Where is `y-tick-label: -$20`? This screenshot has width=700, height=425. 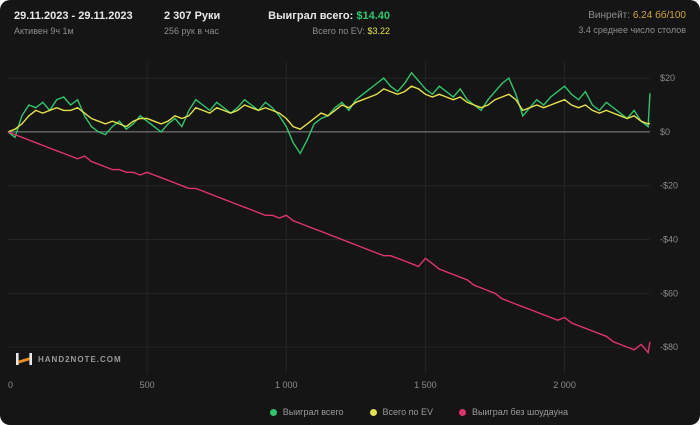 y-tick-label: -$20 is located at coordinates (669, 186).